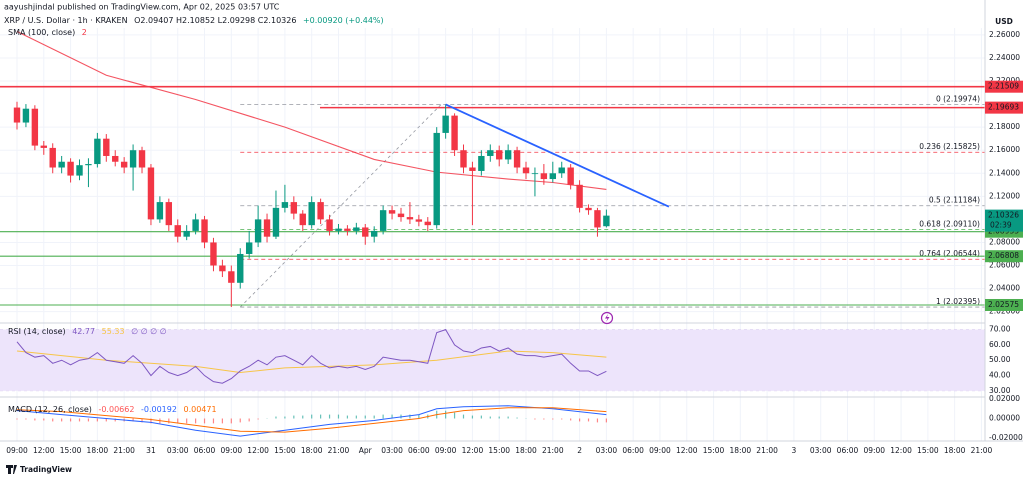 This screenshot has height=478, width=1023. Describe the element at coordinates (1000, 359) in the screenshot. I see `rsi-tick-label: 50.00` at that location.